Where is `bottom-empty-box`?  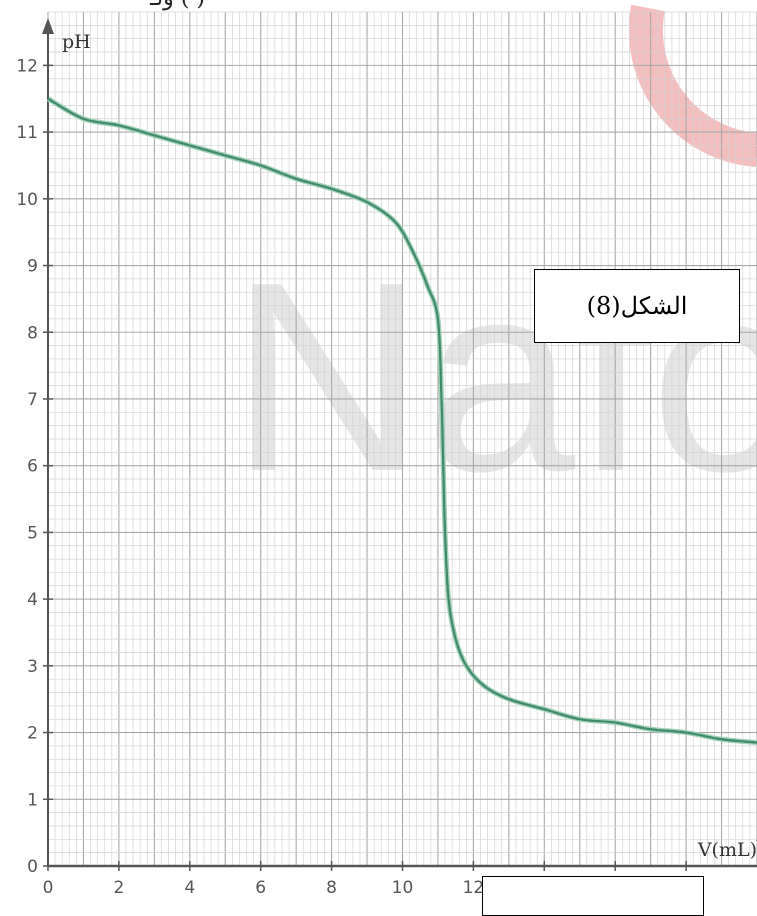 bottom-empty-box is located at coordinates (593, 896).